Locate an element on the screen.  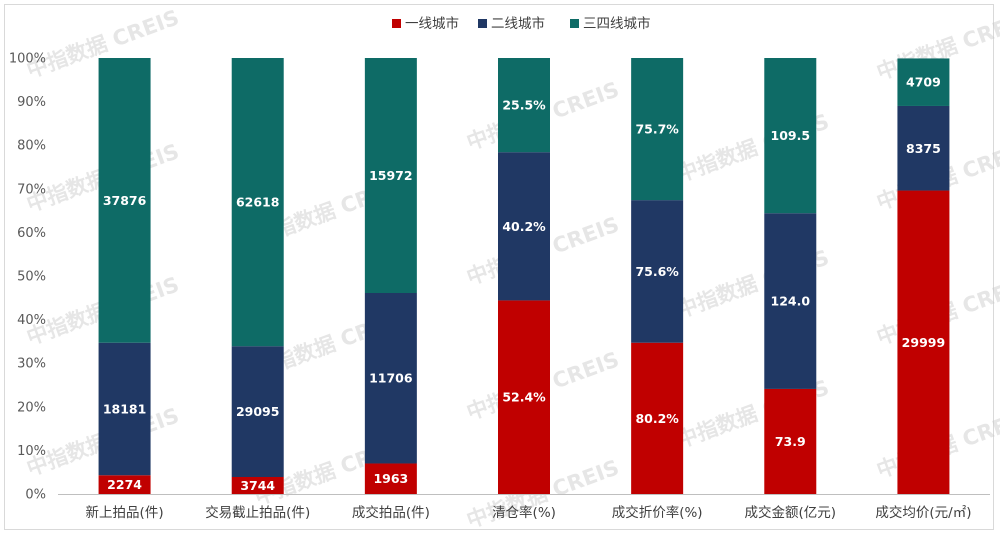
y-tick-label: 20% is located at coordinates (31, 407).